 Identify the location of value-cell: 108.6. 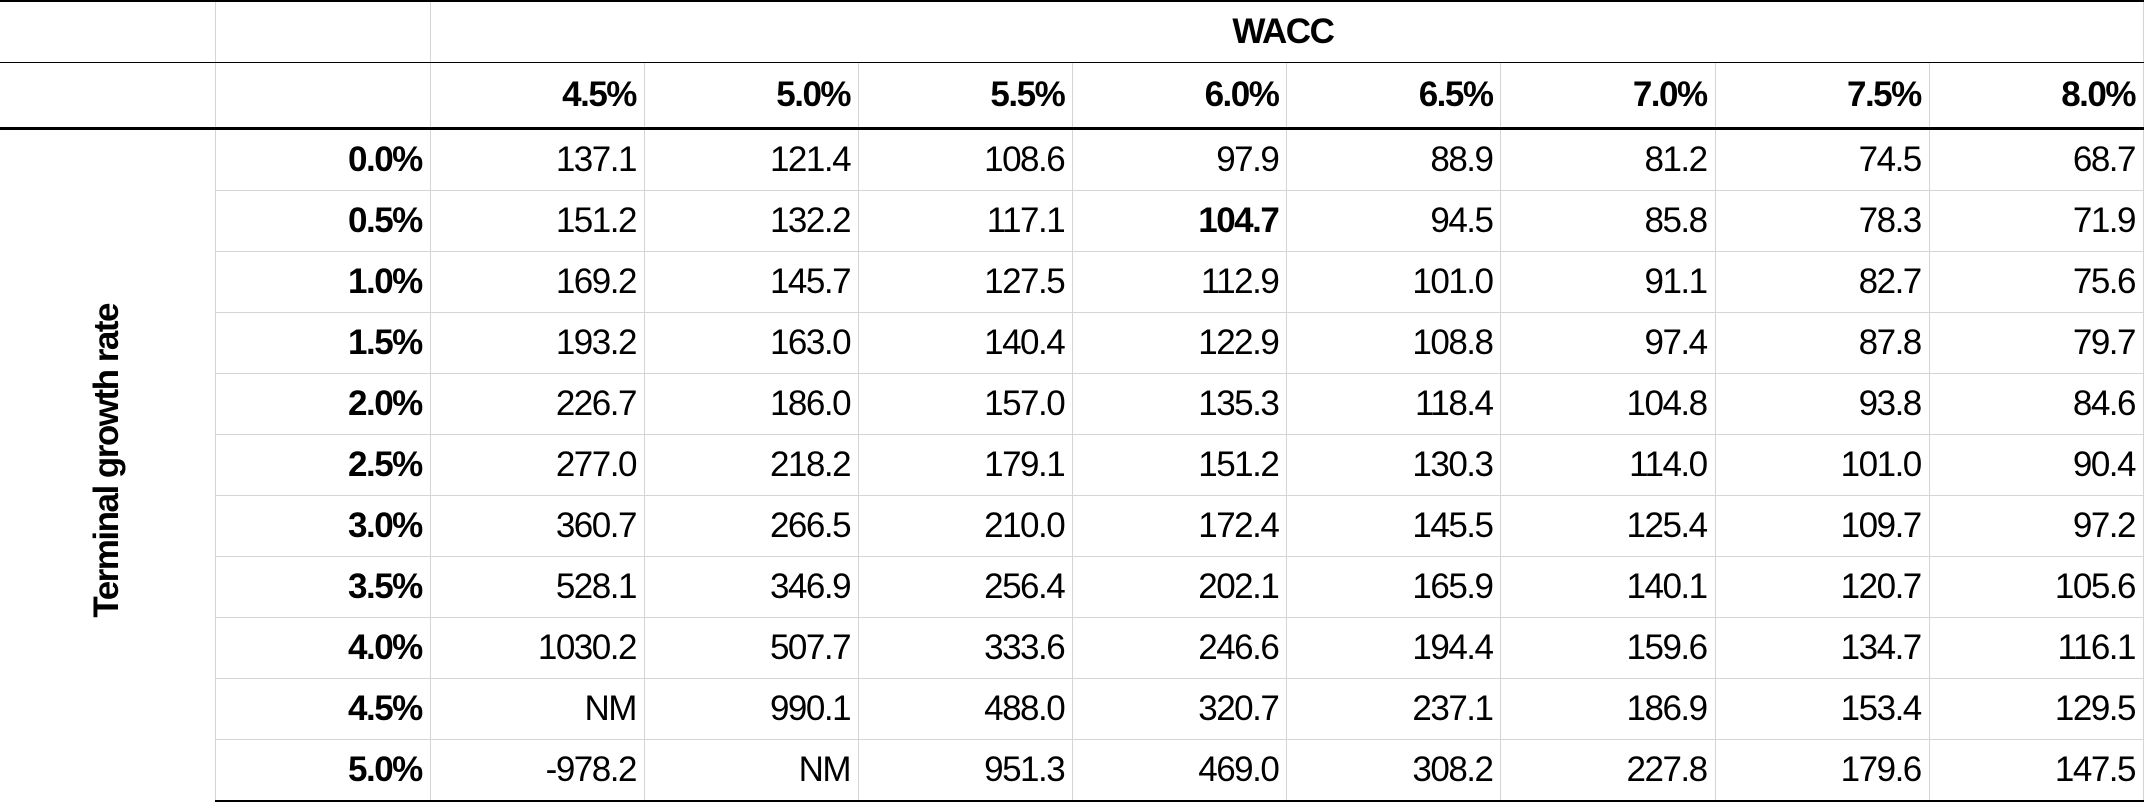
(966, 159).